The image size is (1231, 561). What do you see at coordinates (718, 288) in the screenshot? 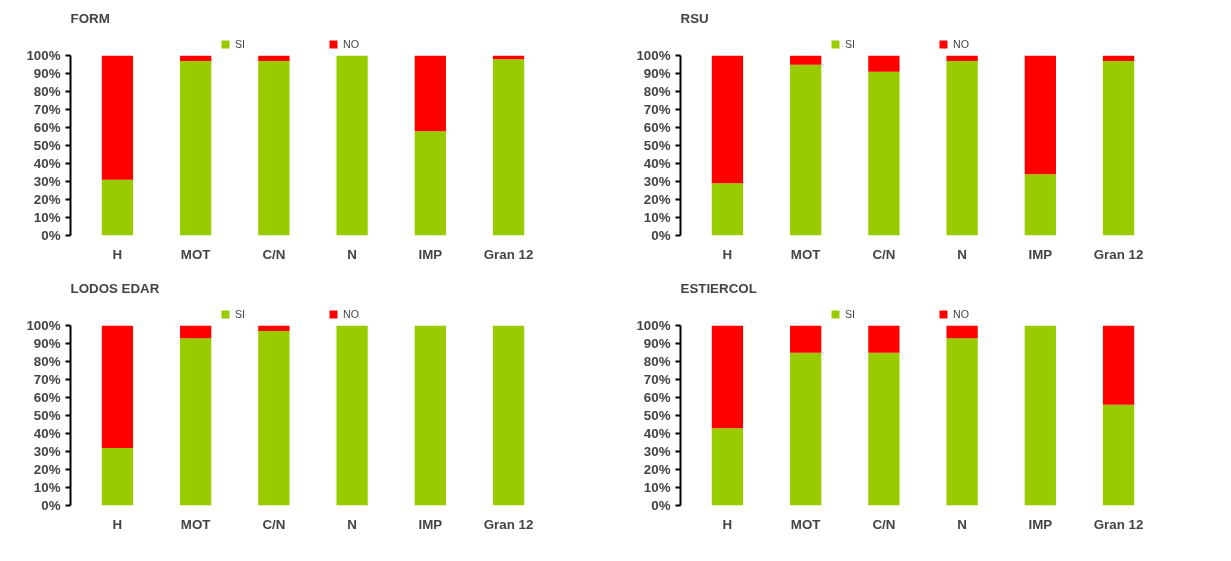
I see `chart-title: ESTIERCOL` at bounding box center [718, 288].